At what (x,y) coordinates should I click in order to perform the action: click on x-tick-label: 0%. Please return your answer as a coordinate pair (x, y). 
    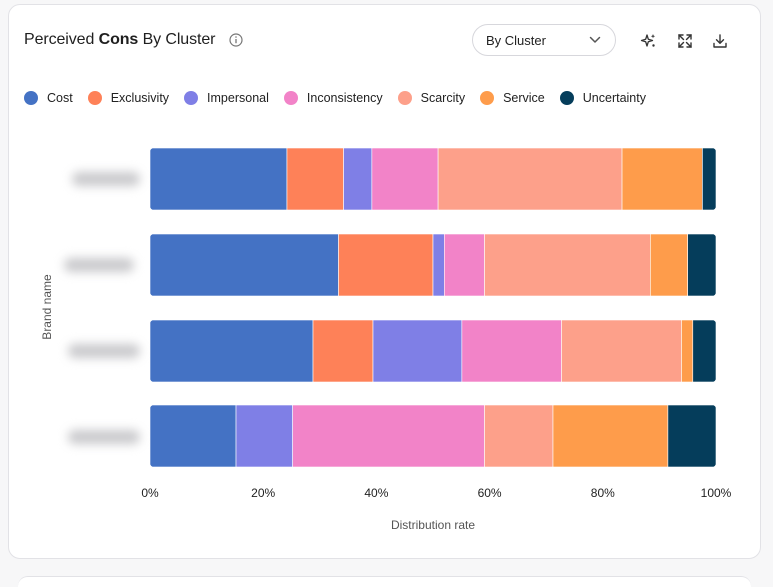
    Looking at the image, I should click on (150, 493).